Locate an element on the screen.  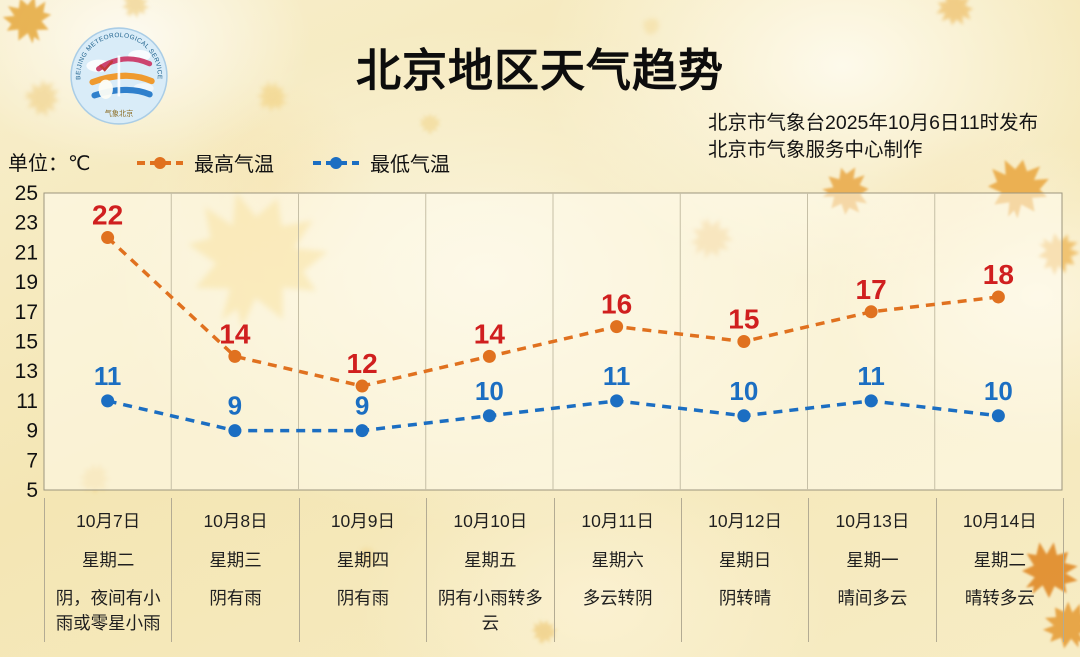
y-axis-tick: 23 is located at coordinates (26, 223).